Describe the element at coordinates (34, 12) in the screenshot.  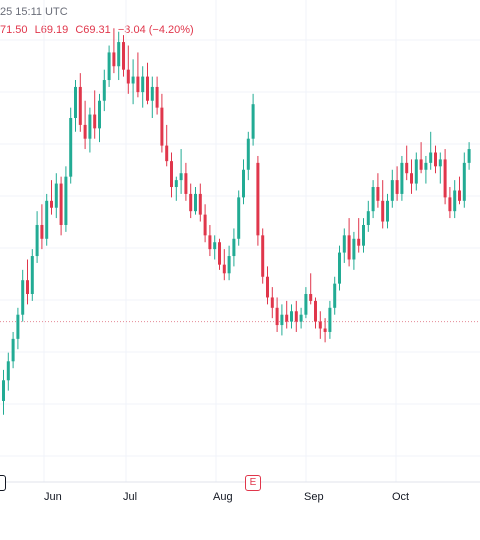
I see `header-timestamp: 25 15:11 UTC` at that location.